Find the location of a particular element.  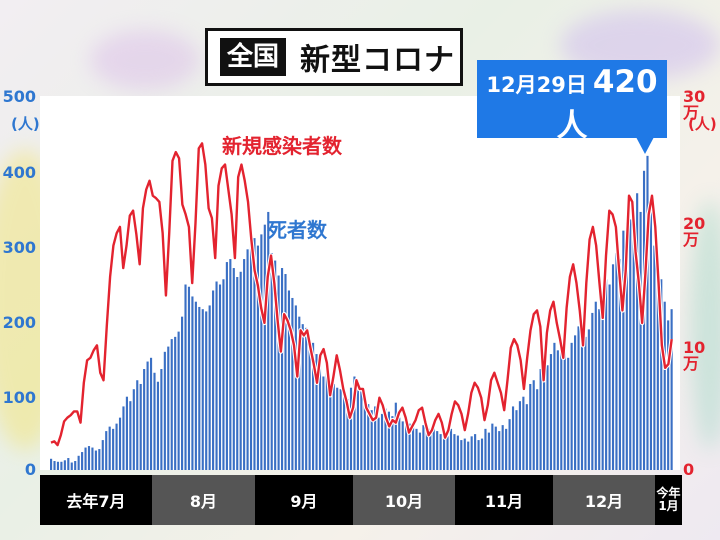

right-axis-unit: (人) is located at coordinates (702, 124).